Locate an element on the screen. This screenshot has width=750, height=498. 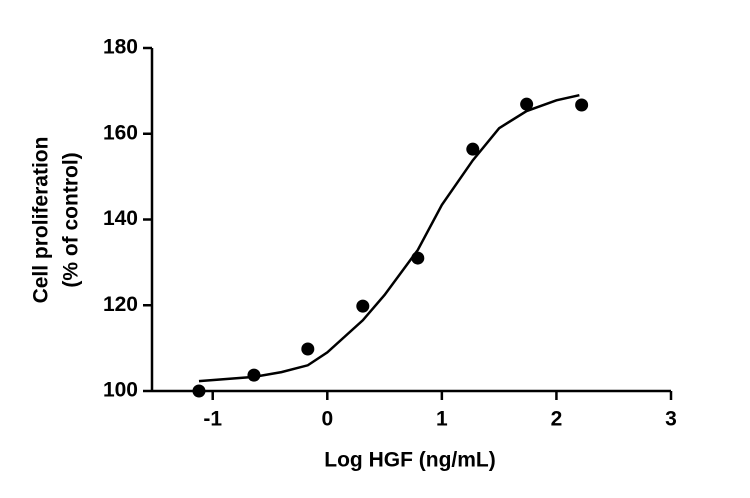
x-tick-label: 2 is located at coordinates (557, 419).